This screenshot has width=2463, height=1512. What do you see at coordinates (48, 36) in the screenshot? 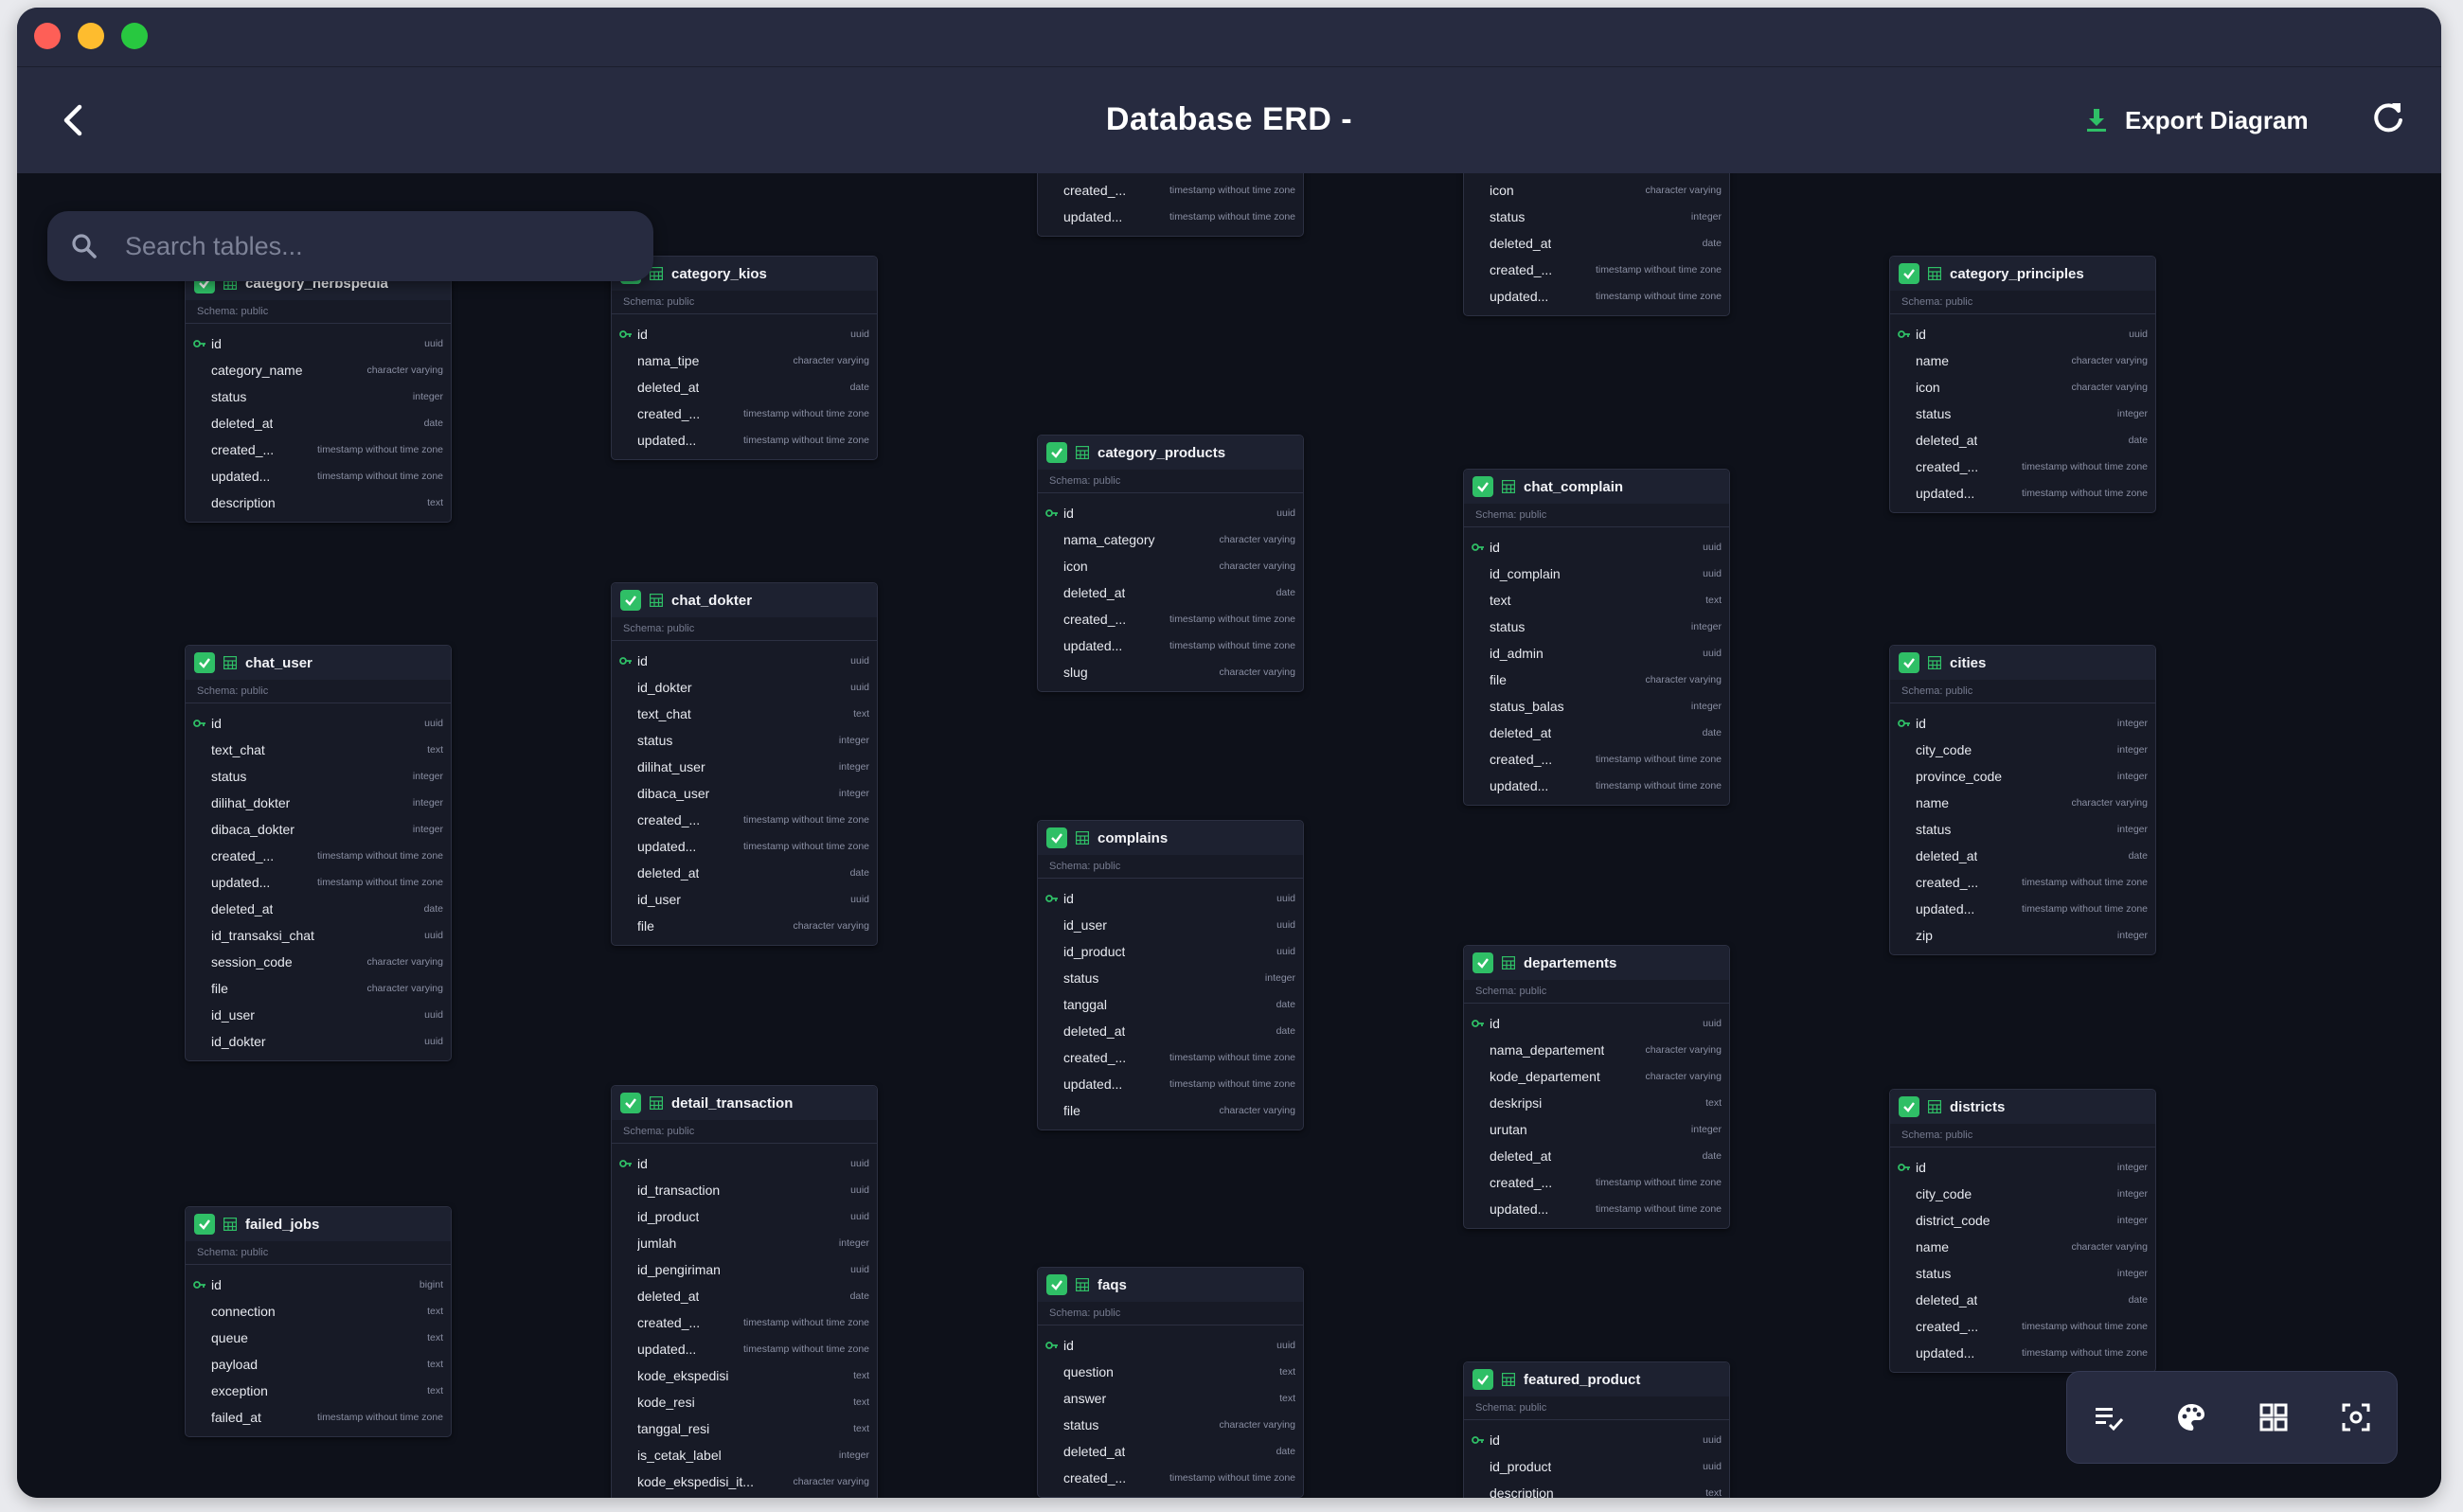
I see `close-window-button` at bounding box center [48, 36].